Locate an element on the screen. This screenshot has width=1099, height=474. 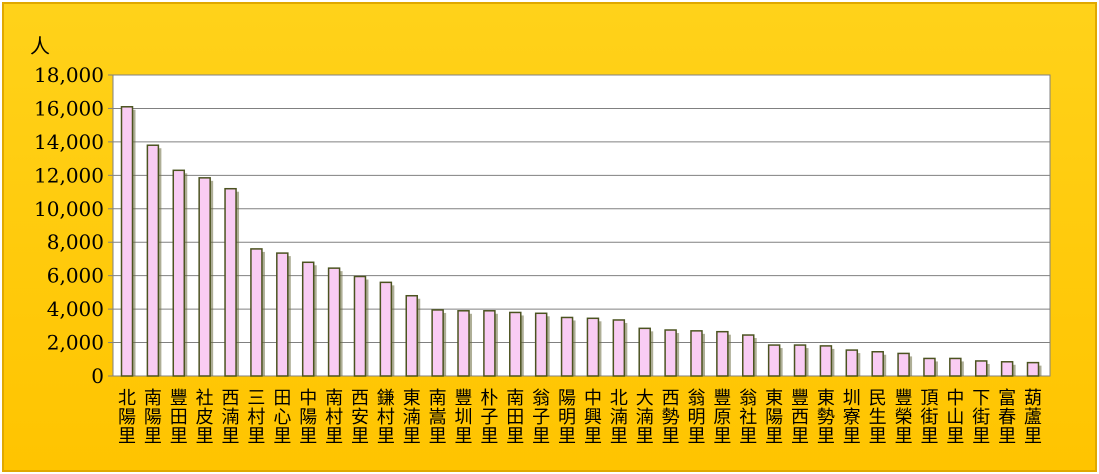
x-tick-label: 葫蘆里 is located at coordinates (1033, 417).